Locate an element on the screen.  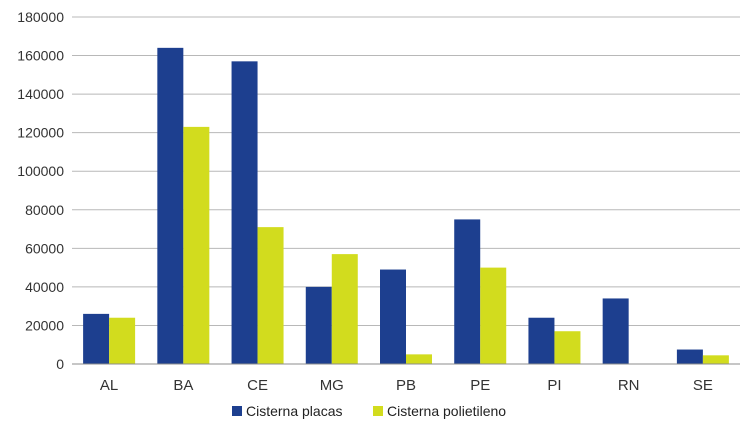
legend-label: Cisterna placas is located at coordinates (294, 411).